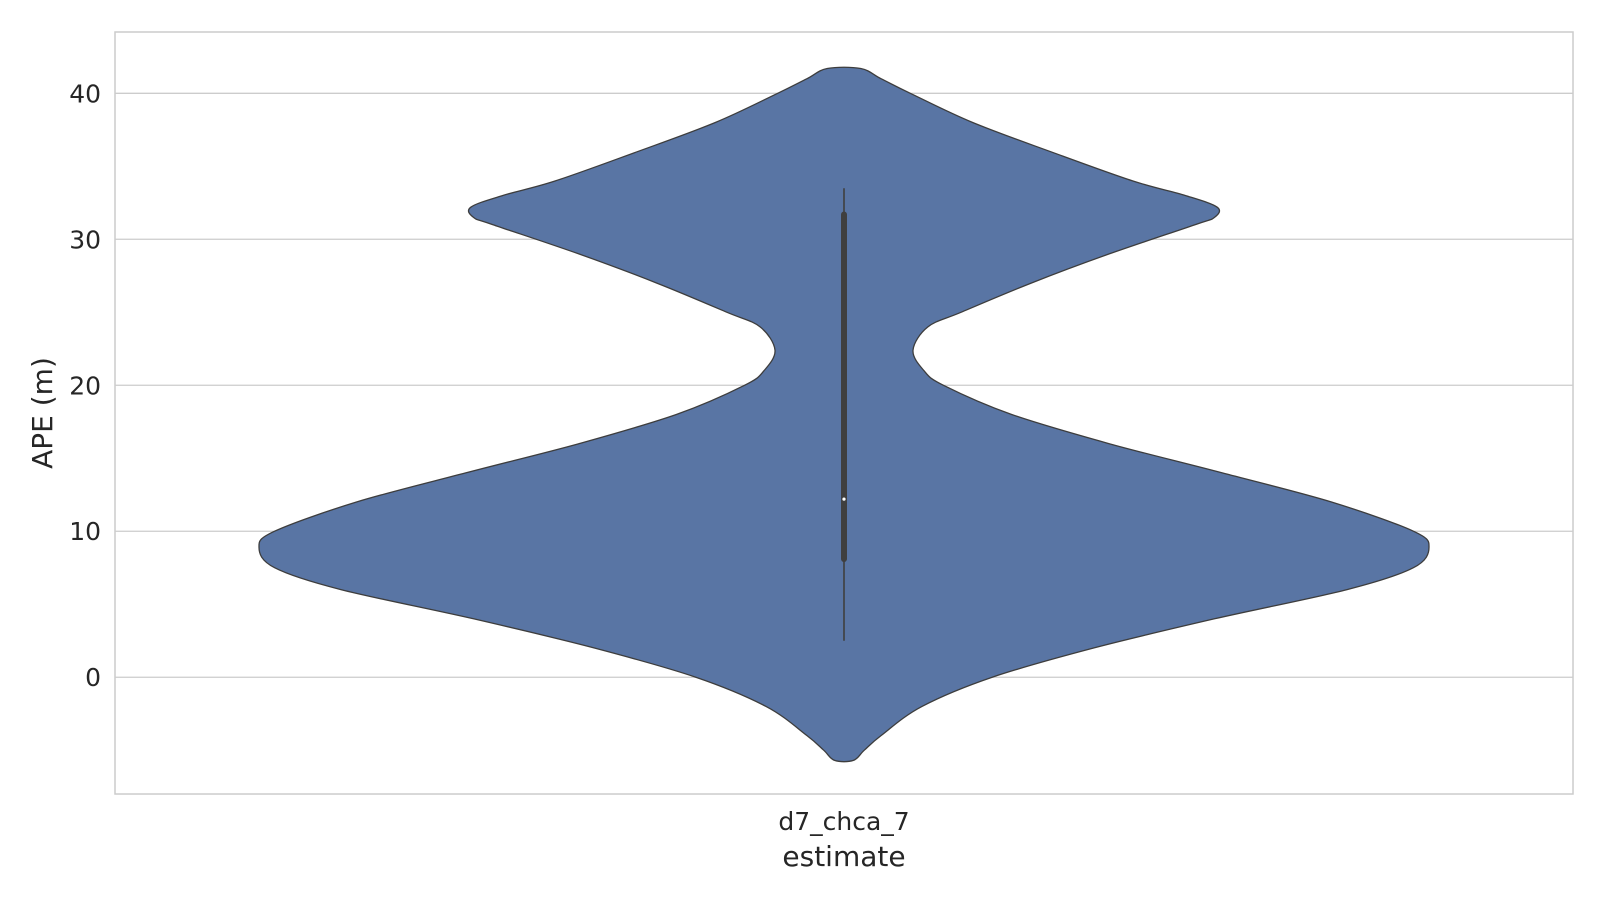  Describe the element at coordinates (843, 856) in the screenshot. I see `x-axis-title: estimate` at that location.